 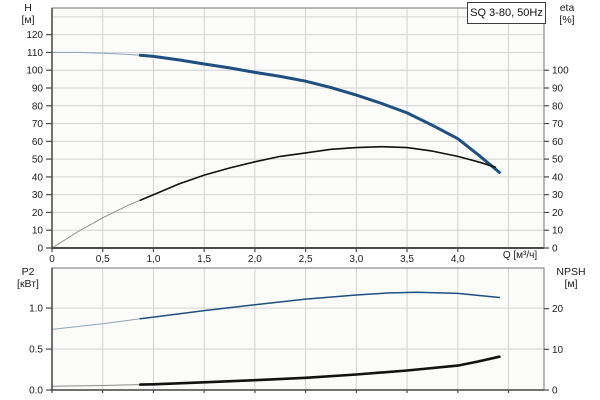 I want to click on axis-name: eta, so click(x=567, y=8).